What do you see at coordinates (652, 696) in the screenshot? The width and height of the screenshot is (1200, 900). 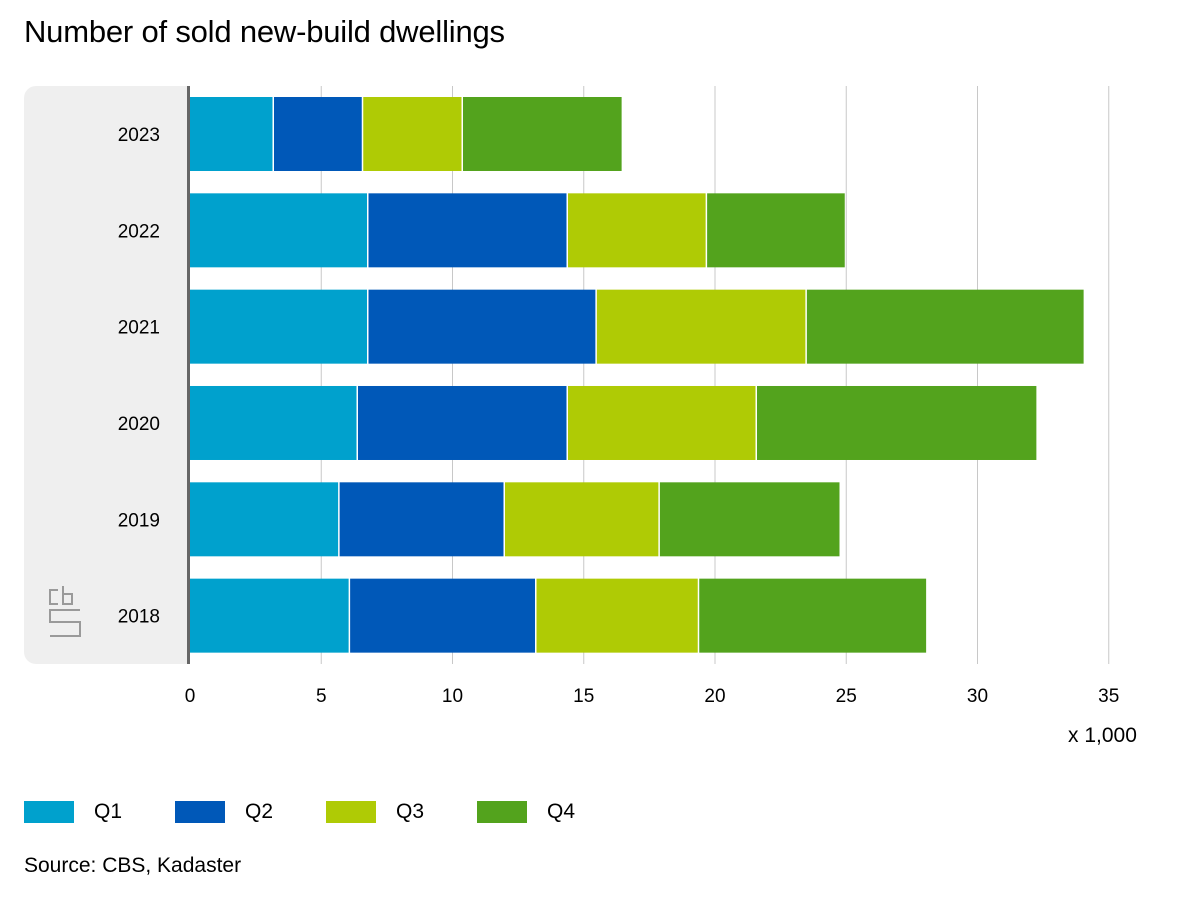 I see `x-axis-tick-labels: 0 5 10 15 20 25 30 35` at bounding box center [652, 696].